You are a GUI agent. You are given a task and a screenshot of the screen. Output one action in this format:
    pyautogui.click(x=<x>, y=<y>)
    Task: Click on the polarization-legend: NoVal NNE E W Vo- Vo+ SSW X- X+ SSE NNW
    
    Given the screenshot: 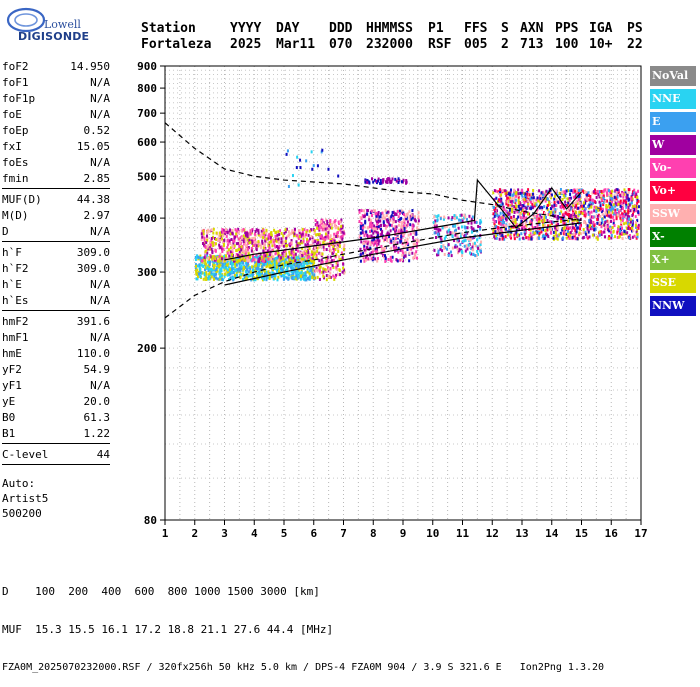 What is the action you would take?
    pyautogui.click(x=673, y=192)
    